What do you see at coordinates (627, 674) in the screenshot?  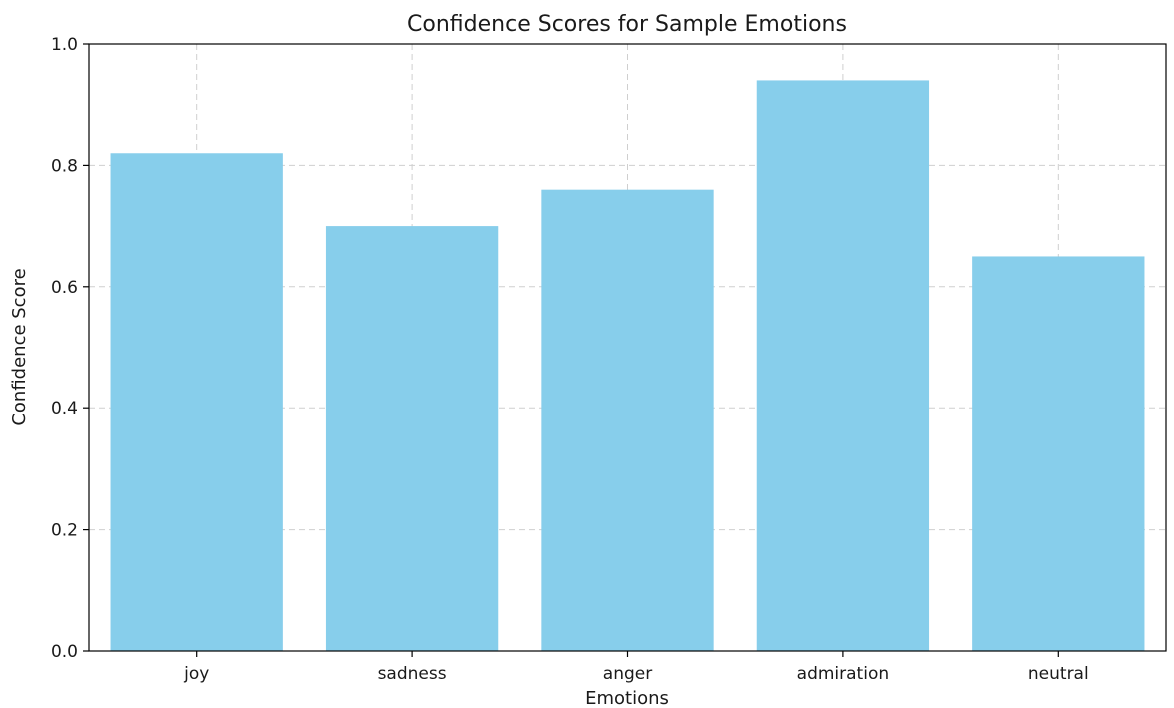 I see `x-tick-label: anger` at bounding box center [627, 674].